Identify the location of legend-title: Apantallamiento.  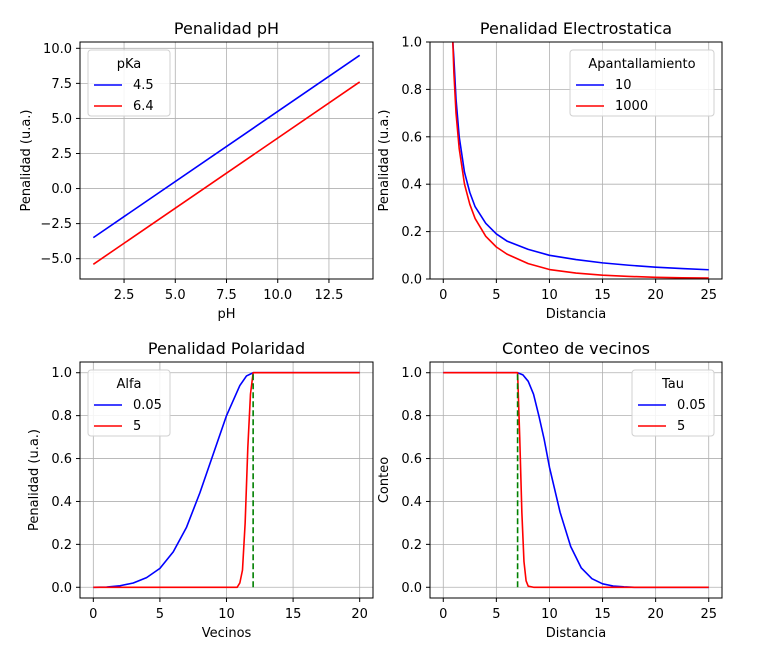
(641, 64).